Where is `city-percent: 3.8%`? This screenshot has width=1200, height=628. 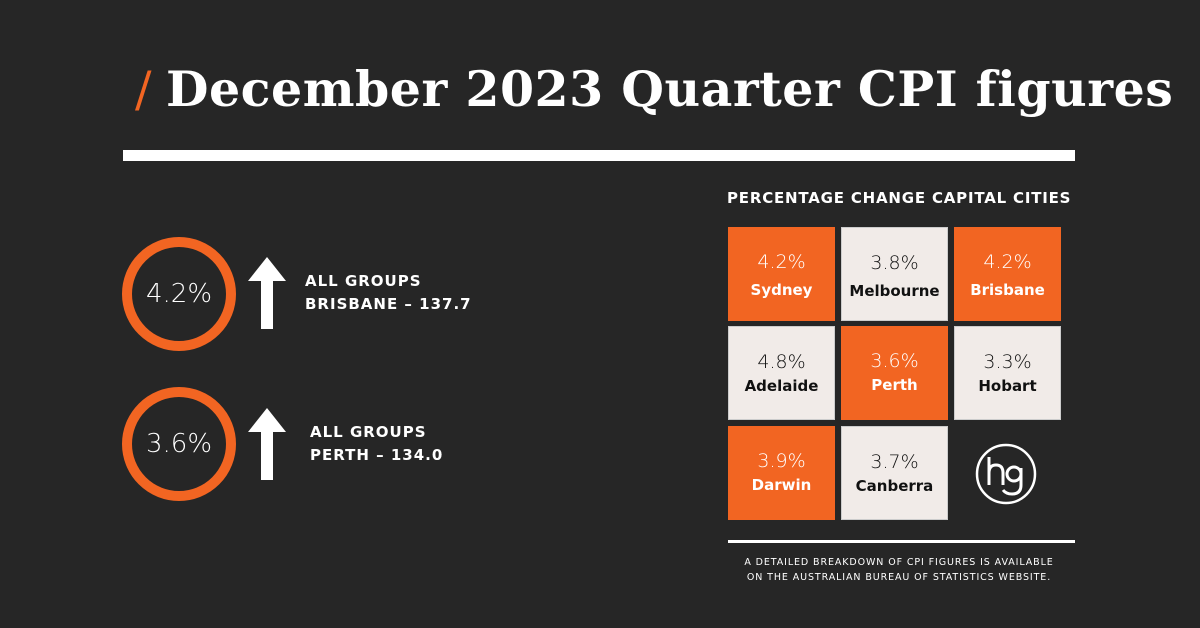
city-percent: 3.8% is located at coordinates (894, 263).